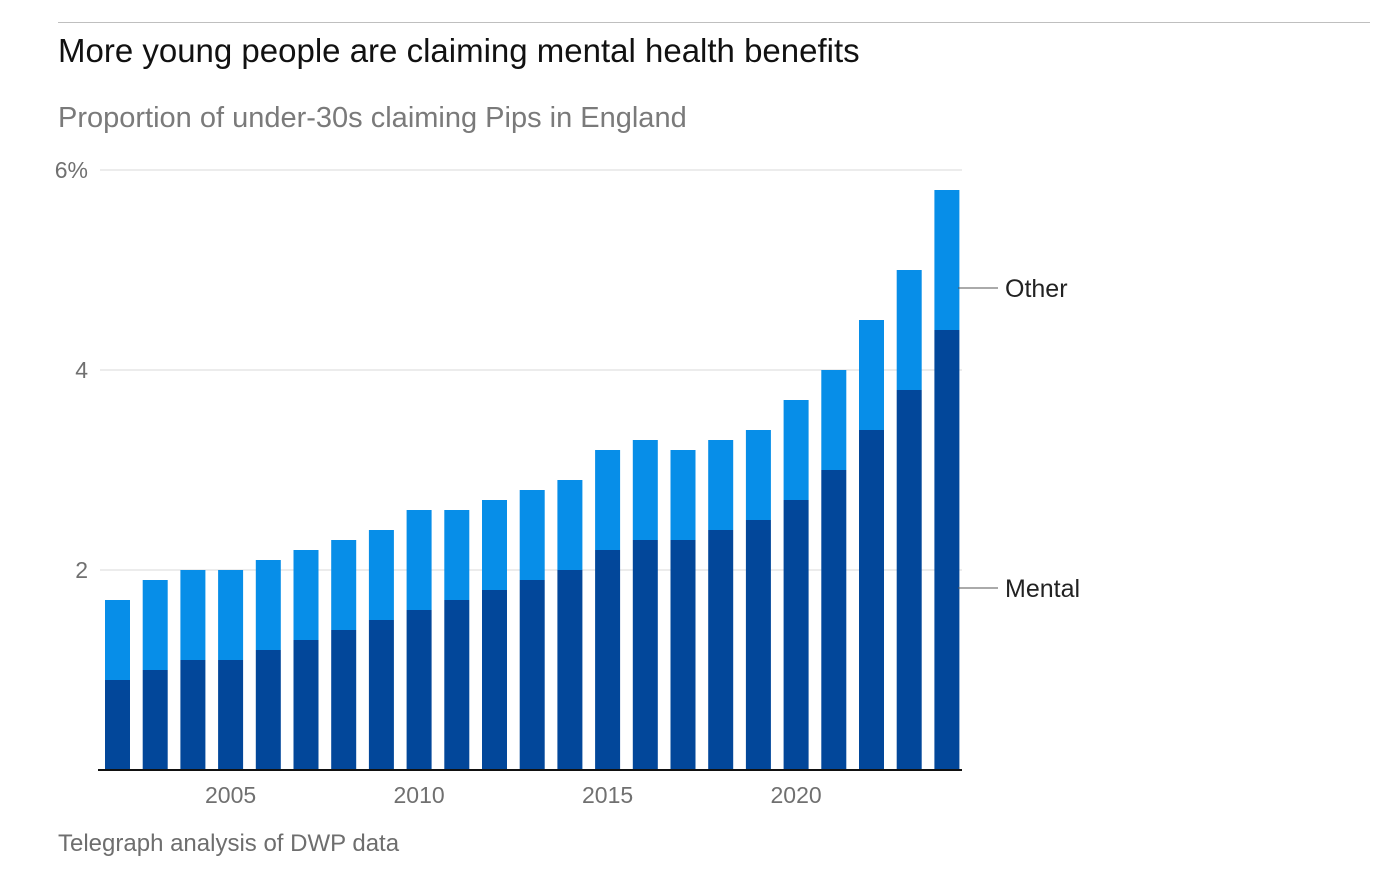 This screenshot has height=884, width=1388. Describe the element at coordinates (306, 595) in the screenshot. I see `bar-other-2007` at that location.